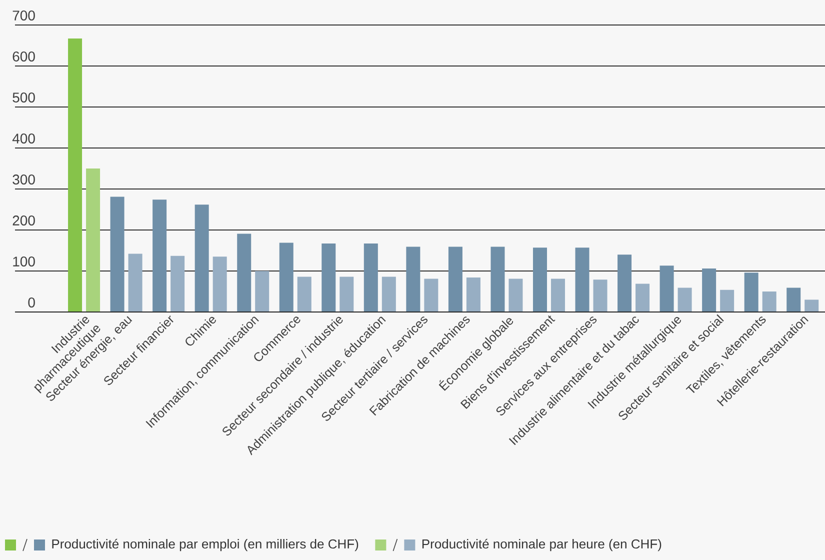  Describe the element at coordinates (205, 545) in the screenshot. I see `legend-label: Productivité nominale par emploi (en milliers de CHF)` at that location.